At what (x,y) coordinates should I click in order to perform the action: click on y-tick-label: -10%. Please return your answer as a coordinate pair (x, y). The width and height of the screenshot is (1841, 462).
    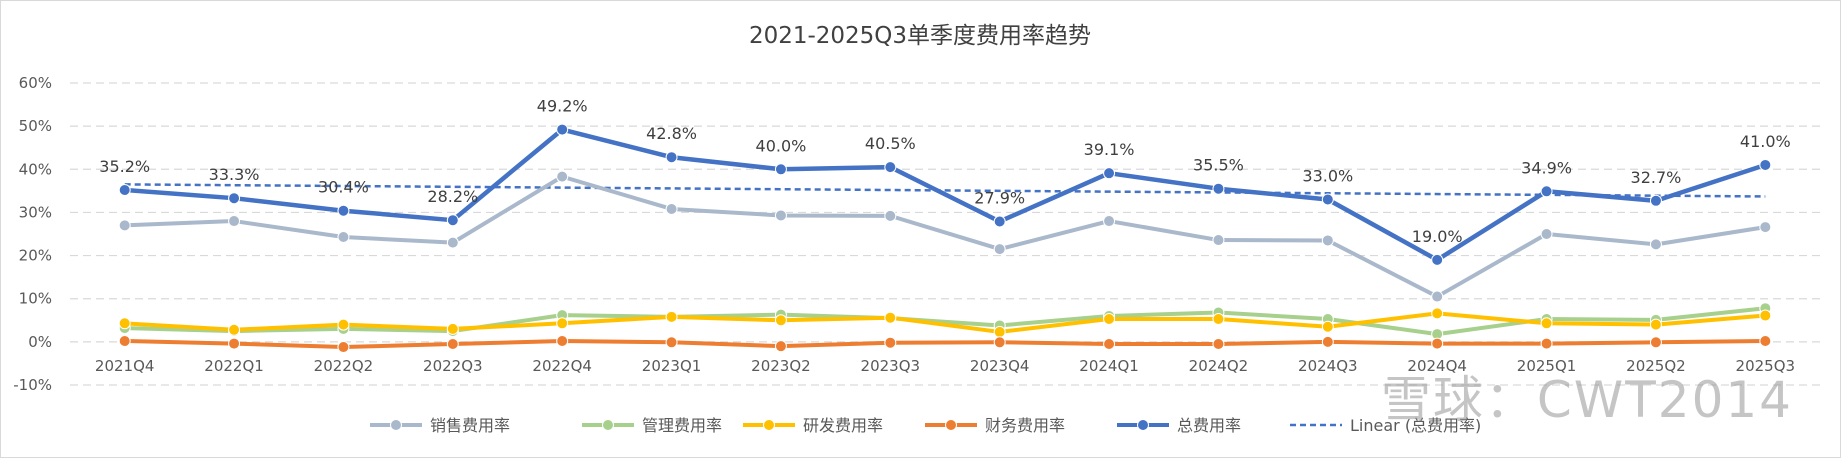
    Looking at the image, I should click on (32, 385).